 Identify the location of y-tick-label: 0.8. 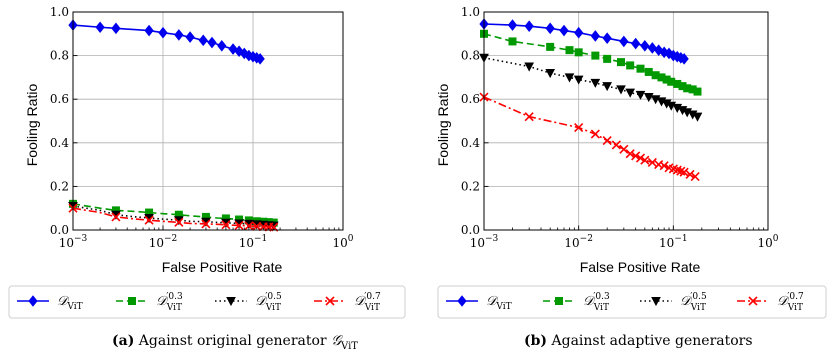
(470, 56).